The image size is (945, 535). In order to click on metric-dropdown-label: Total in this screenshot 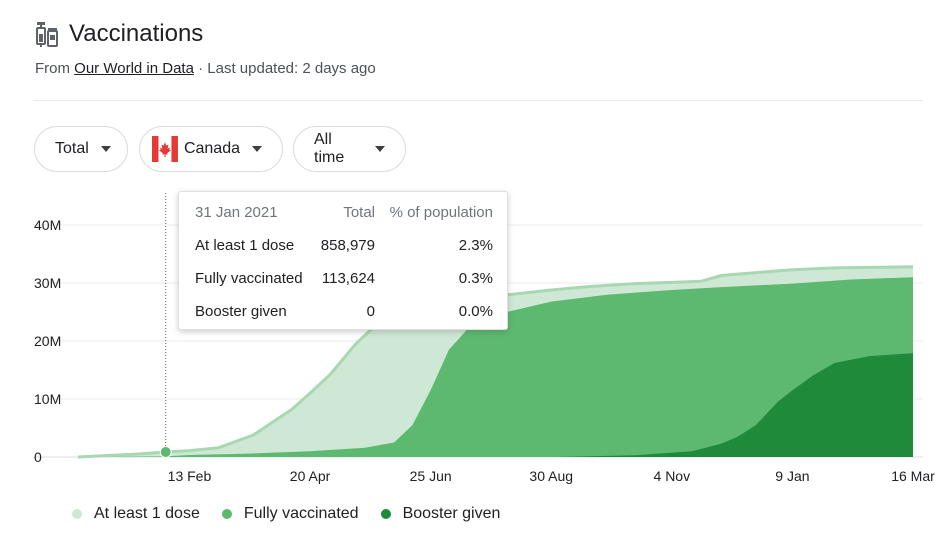, I will do `click(72, 148)`.